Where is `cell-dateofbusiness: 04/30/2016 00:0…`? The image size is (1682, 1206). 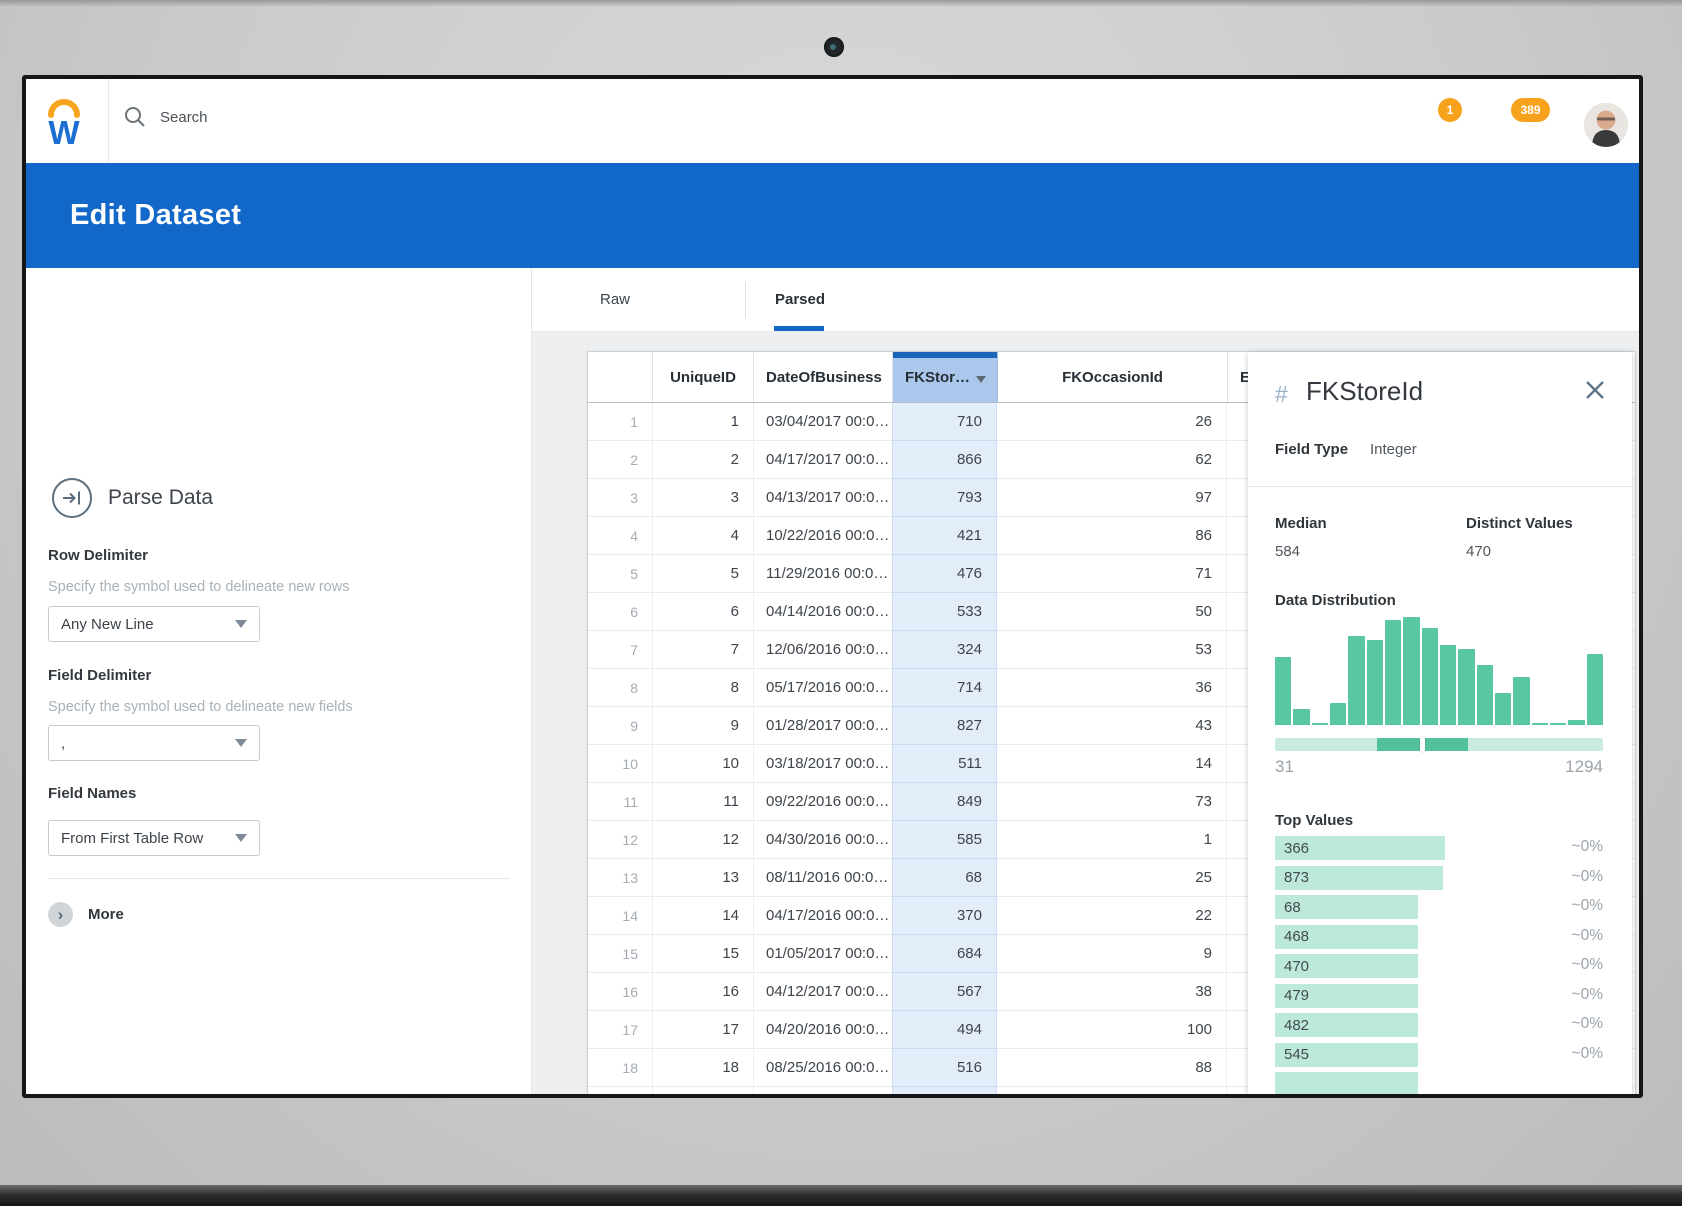
cell-dateofbusiness: 04/30/2016 00:0… is located at coordinates (823, 839).